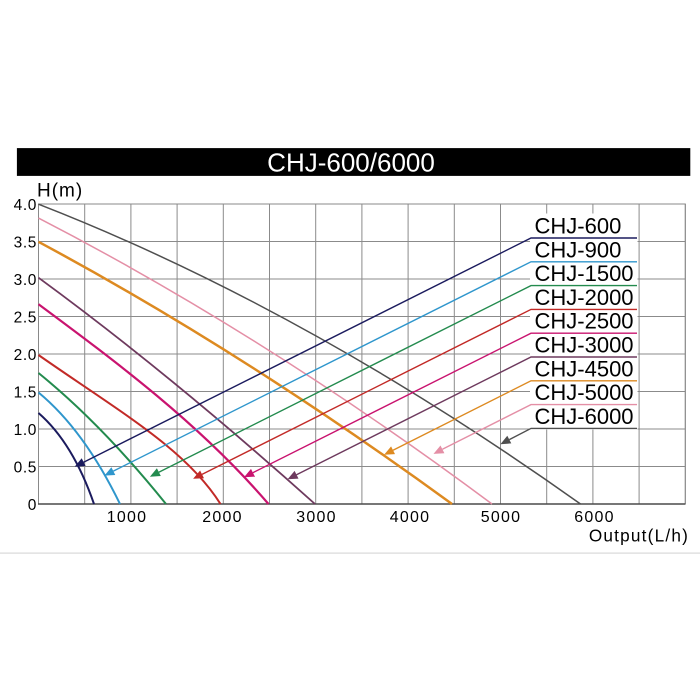 This screenshot has width=700, height=700. Describe the element at coordinates (584, 297) in the screenshot. I see `svg-text: CHJ-2000` at that location.